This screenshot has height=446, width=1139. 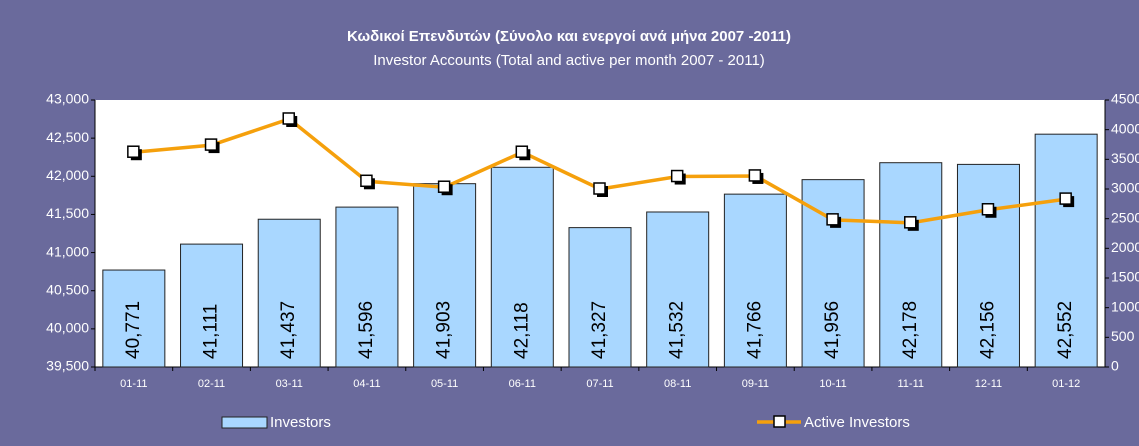 I want to click on x-tick-label: 11-11, so click(x=911, y=384).